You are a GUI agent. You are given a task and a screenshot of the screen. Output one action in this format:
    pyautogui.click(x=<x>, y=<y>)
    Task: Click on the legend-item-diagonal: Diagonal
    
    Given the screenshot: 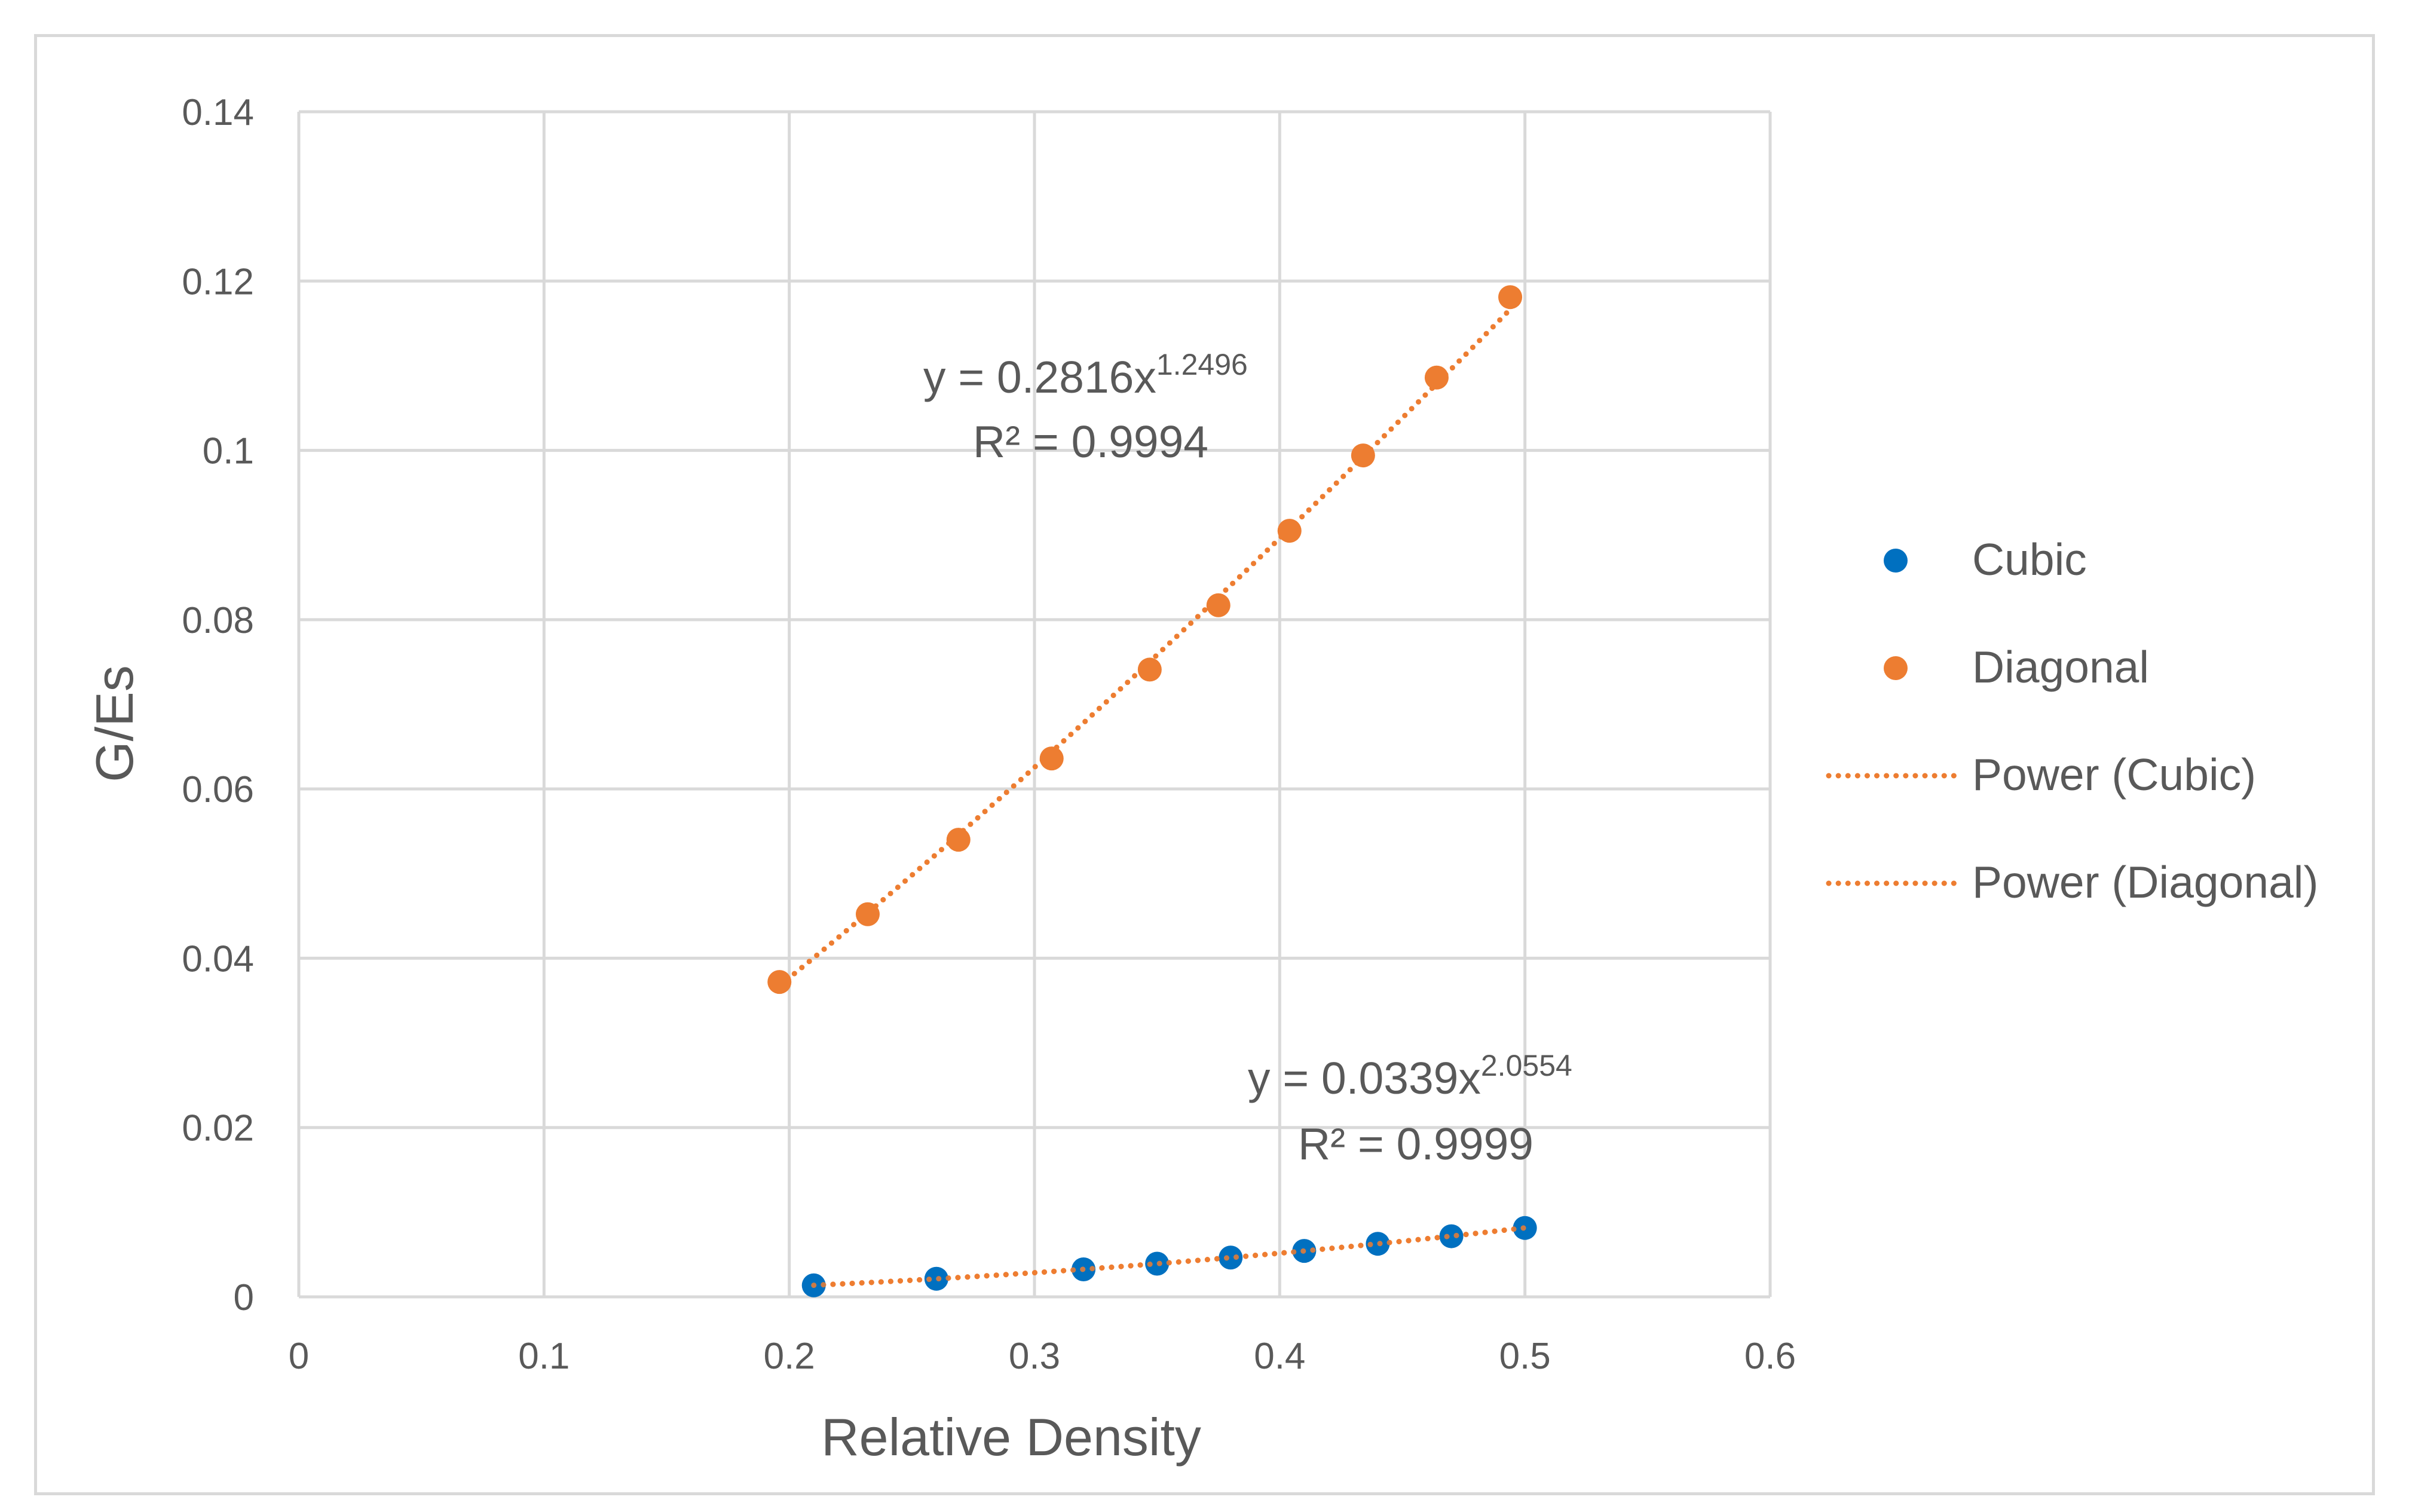 What is the action you would take?
    pyautogui.click(x=2016, y=667)
    